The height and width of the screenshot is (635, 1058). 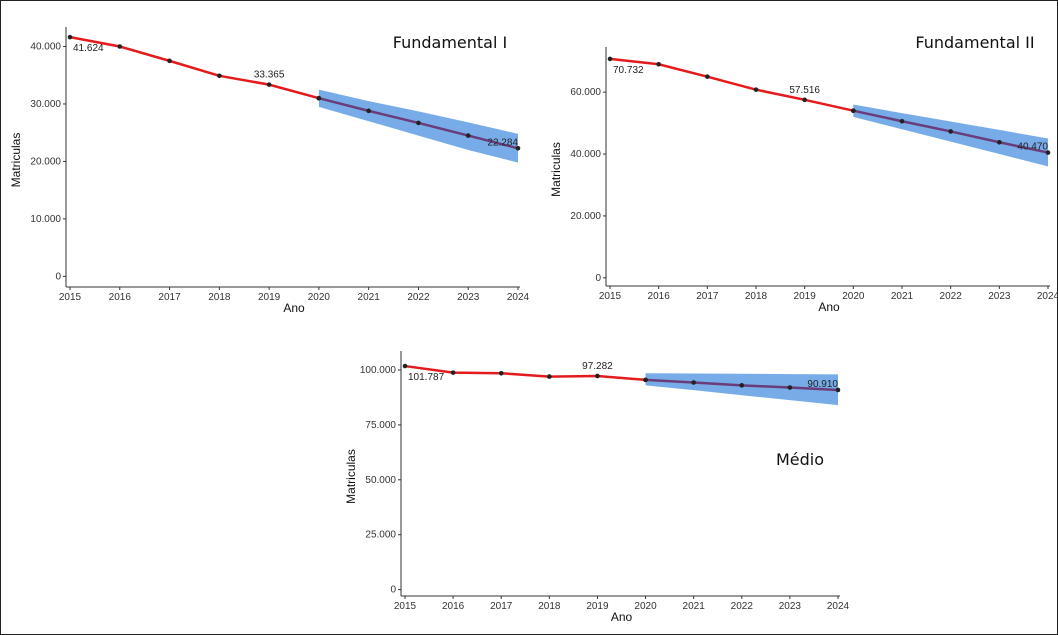 I want to click on data-label: 101.787, so click(x=426, y=377).